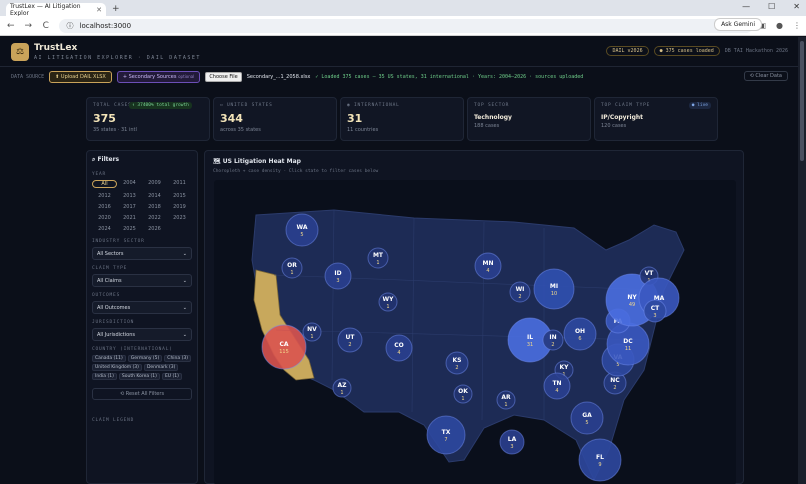 The width and height of the screenshot is (806, 484). What do you see at coordinates (179, 183) in the screenshot?
I see `year-option: 2011` at bounding box center [179, 183].